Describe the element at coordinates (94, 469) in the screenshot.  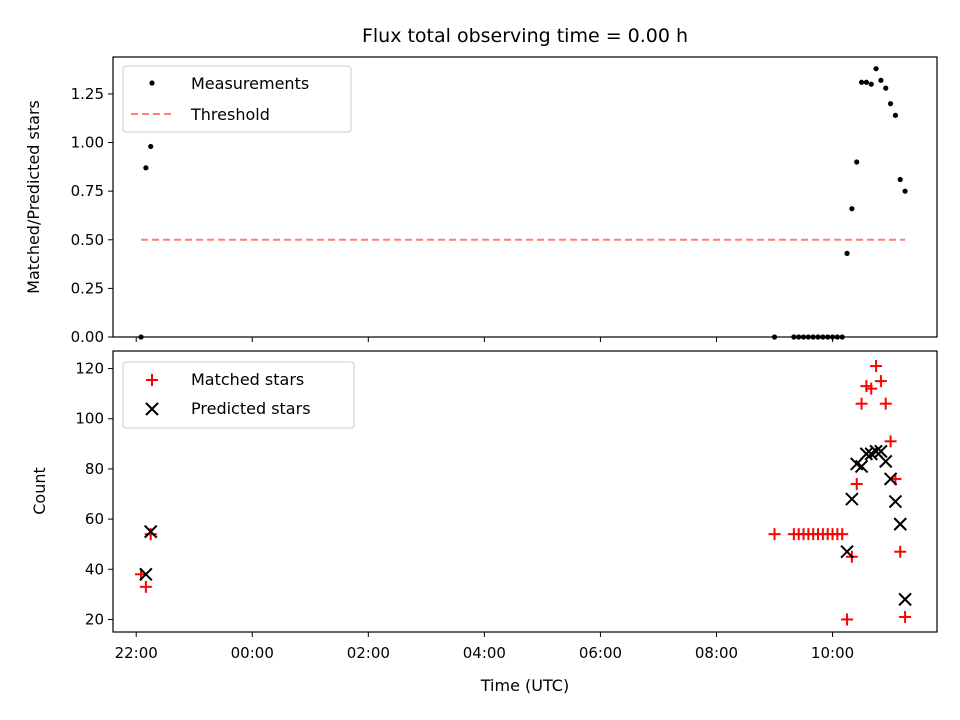
I see `bottom-y-tick-label: 80` at that location.